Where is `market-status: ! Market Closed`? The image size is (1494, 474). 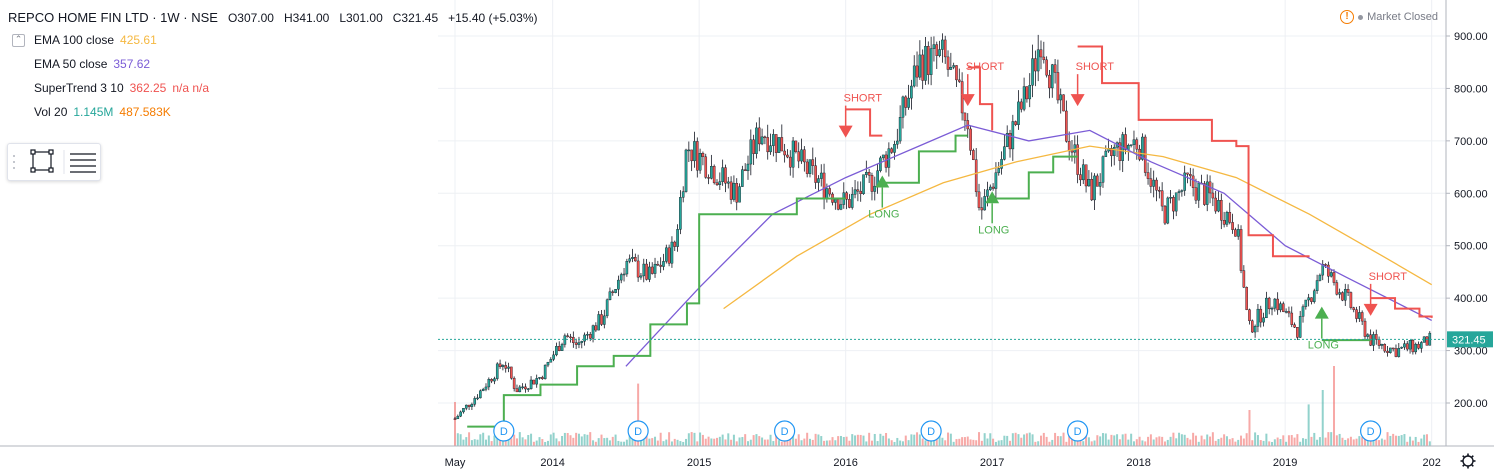 market-status: ! Market Closed is located at coordinates (1389, 17).